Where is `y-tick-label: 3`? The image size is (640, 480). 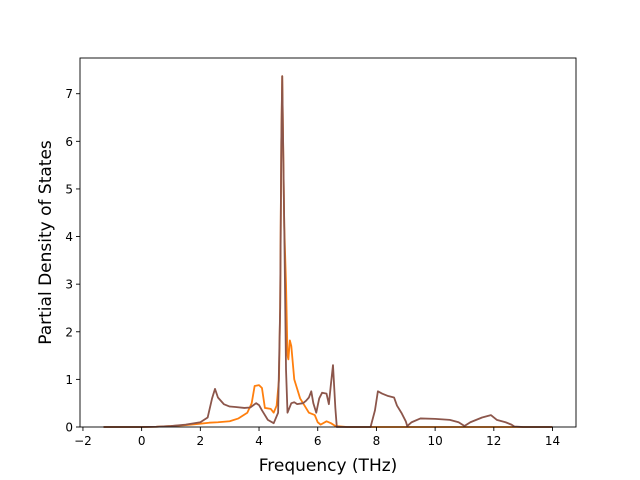
y-tick-label: 3 is located at coordinates (69, 285).